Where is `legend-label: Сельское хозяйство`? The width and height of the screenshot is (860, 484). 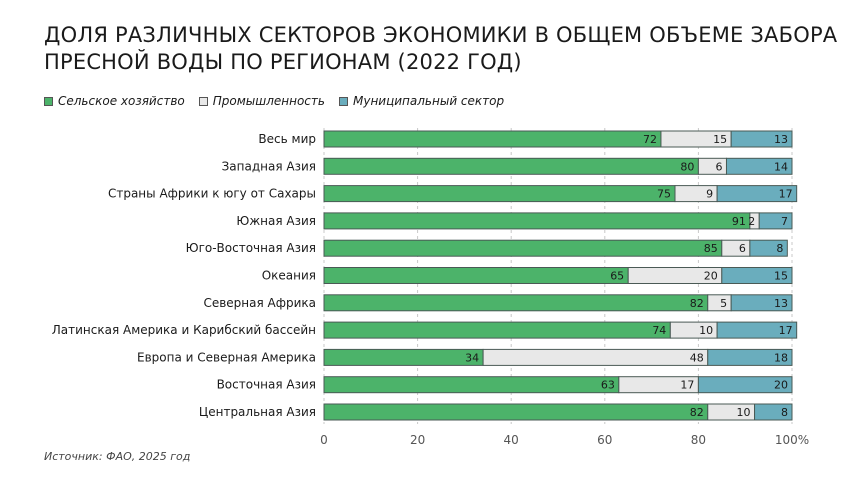
legend-label: Сельское хозяйство is located at coordinates (121, 101).